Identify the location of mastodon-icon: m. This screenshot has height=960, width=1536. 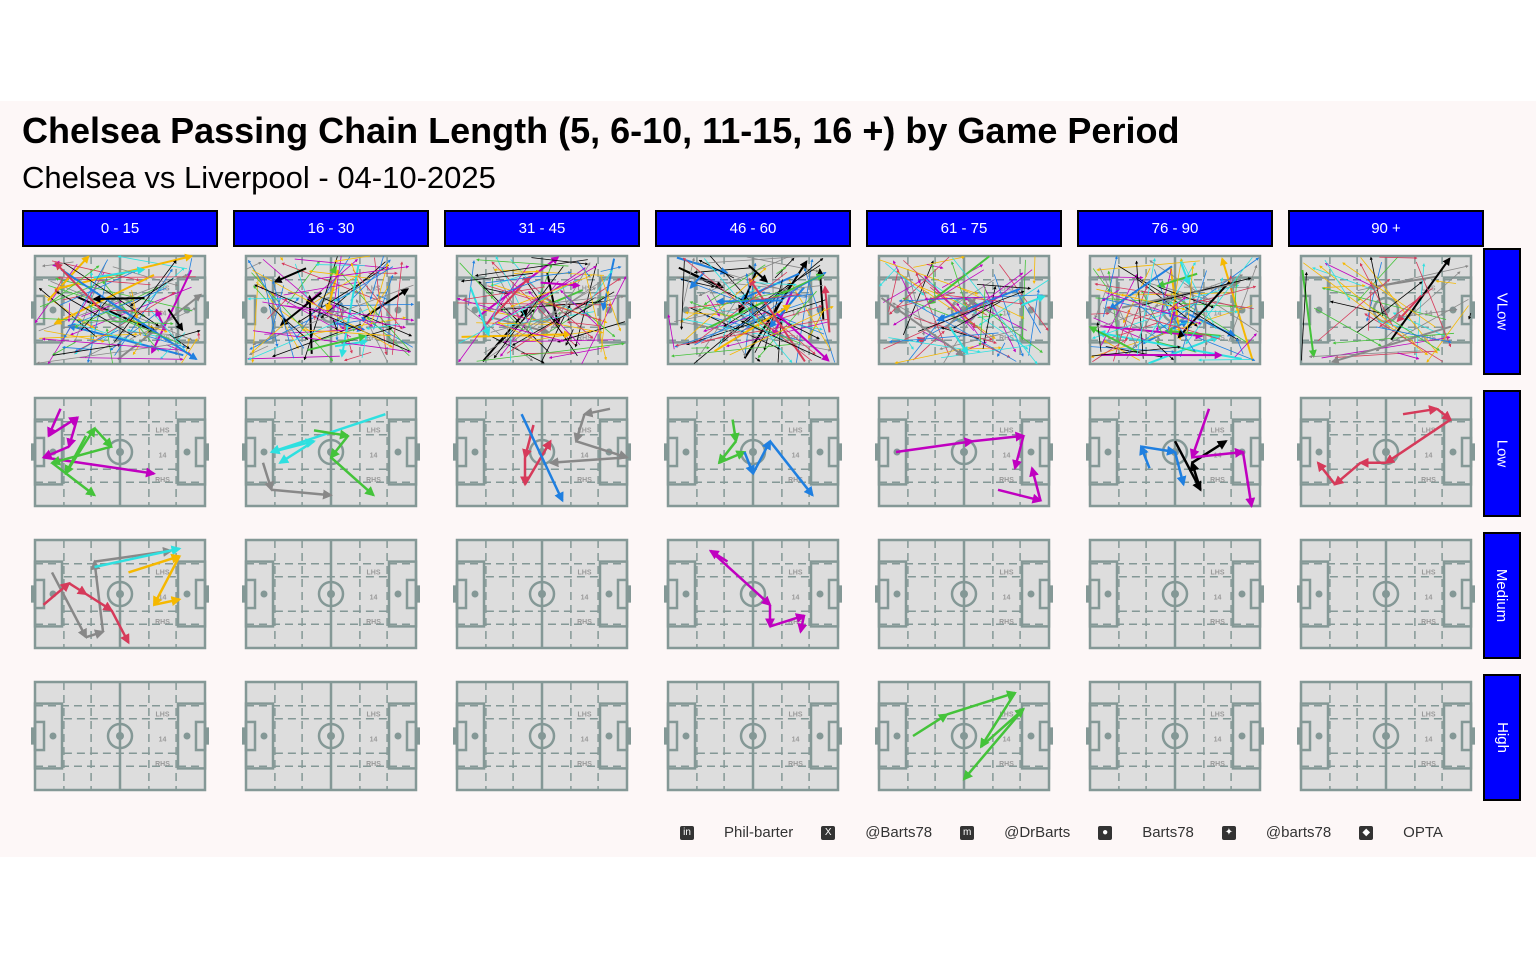
(967, 832).